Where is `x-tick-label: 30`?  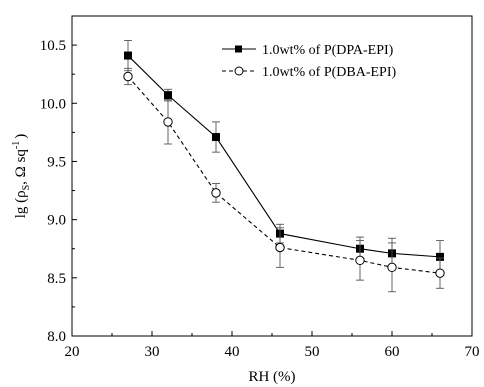
x-tick-label: 30 is located at coordinates (152, 352).